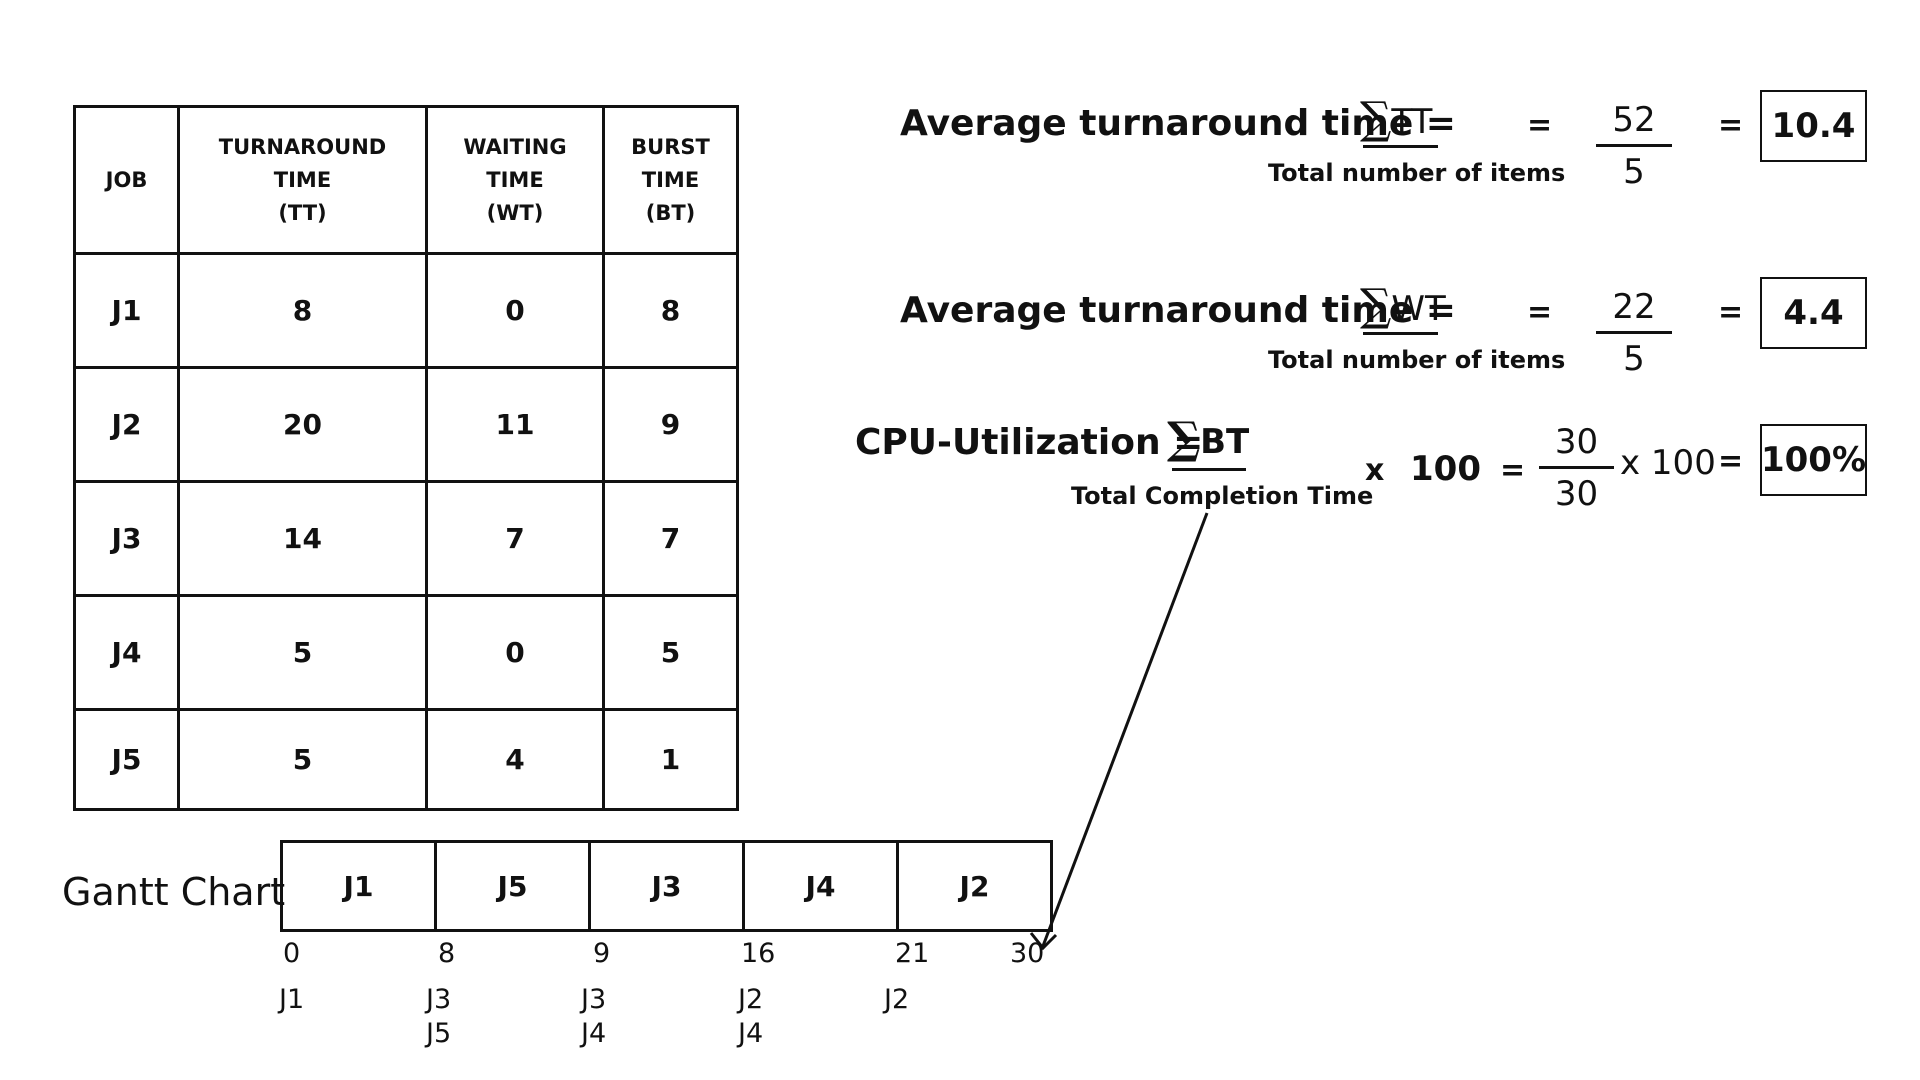  I want to click on ready-queue: J2, so click(896, 1000).